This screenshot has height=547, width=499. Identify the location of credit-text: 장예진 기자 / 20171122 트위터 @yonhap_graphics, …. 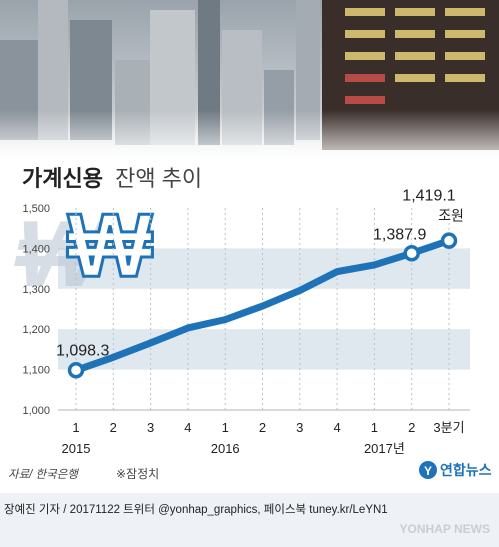
(196, 509).